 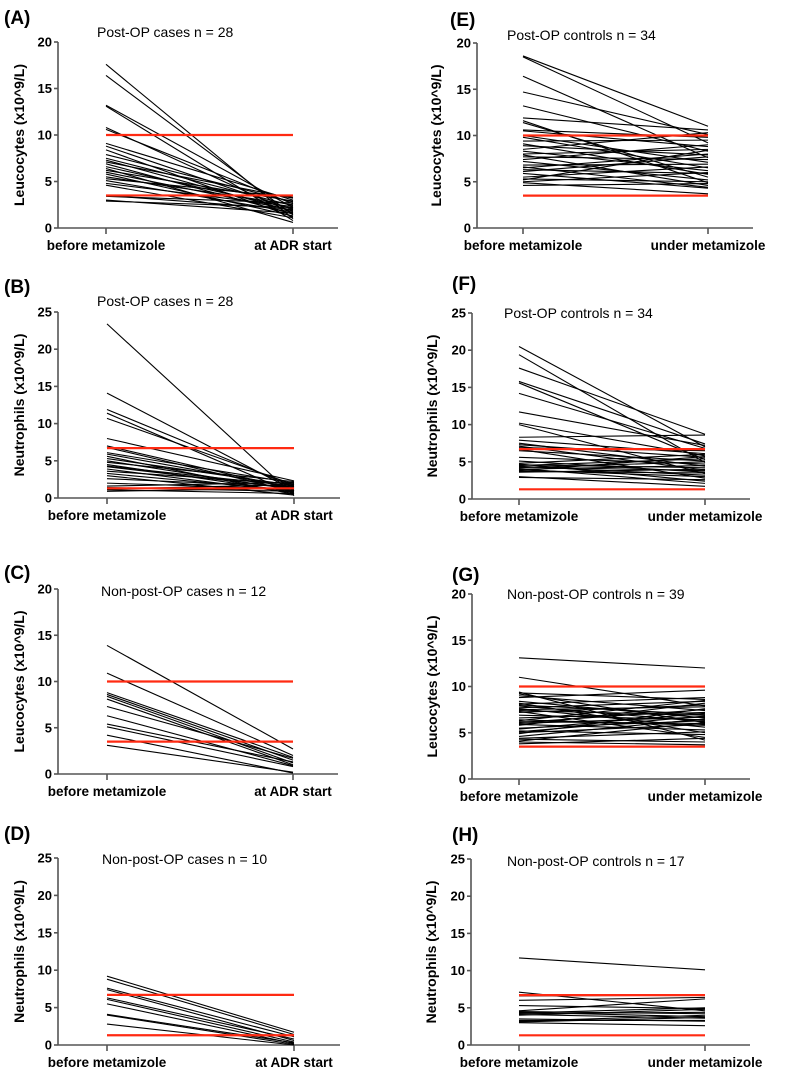 What do you see at coordinates (465, 575) in the screenshot?
I see `panel-label: (G)` at bounding box center [465, 575].